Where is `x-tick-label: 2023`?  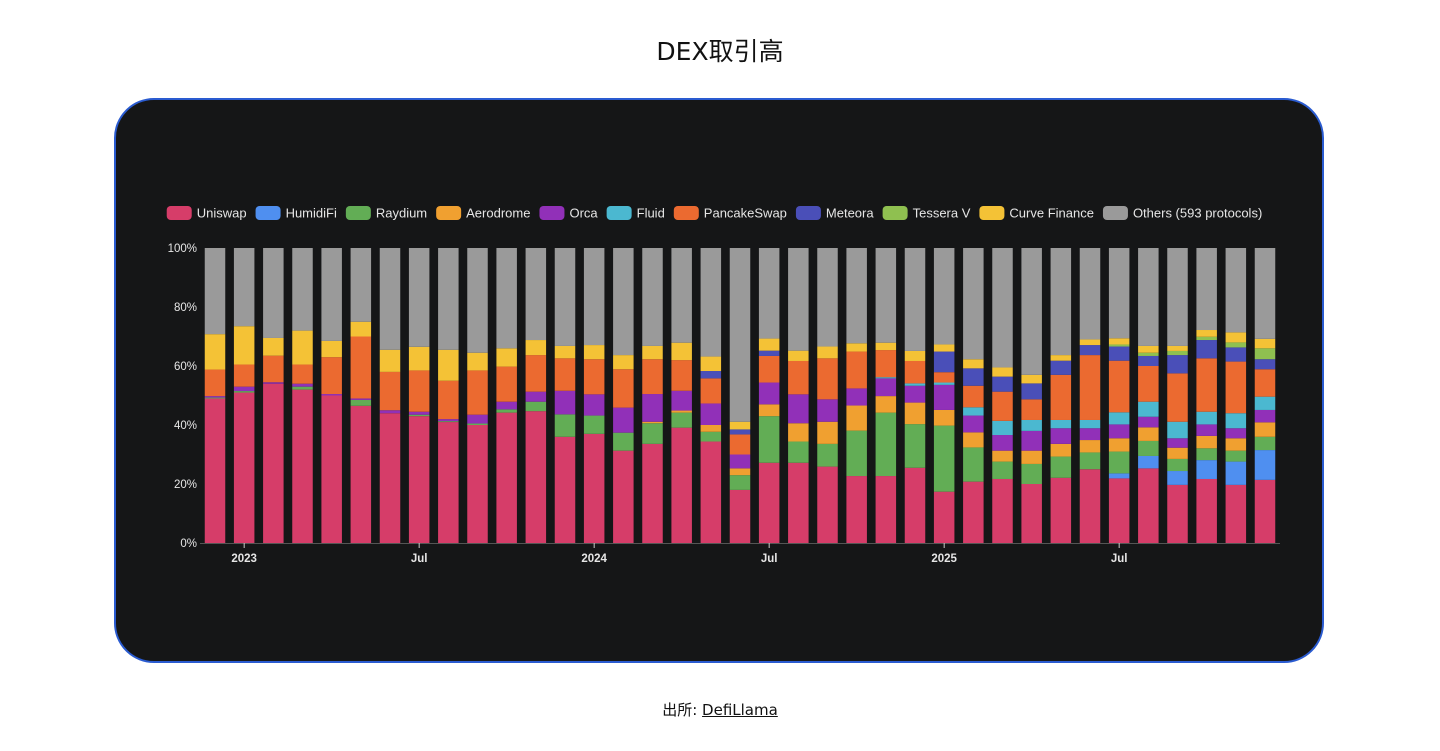 x-tick-label: 2023 is located at coordinates (244, 559).